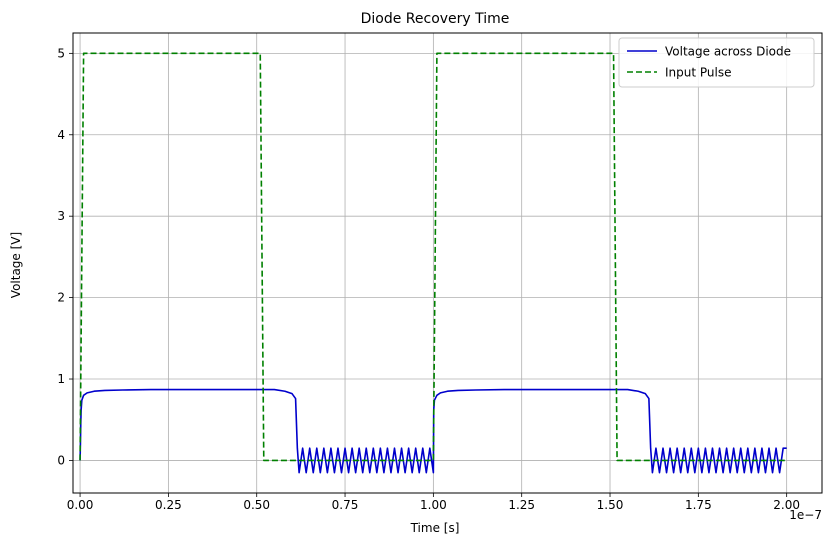 This screenshot has height=547, width=833. What do you see at coordinates (61, 53) in the screenshot?
I see `y-tick-label: 5` at bounding box center [61, 53].